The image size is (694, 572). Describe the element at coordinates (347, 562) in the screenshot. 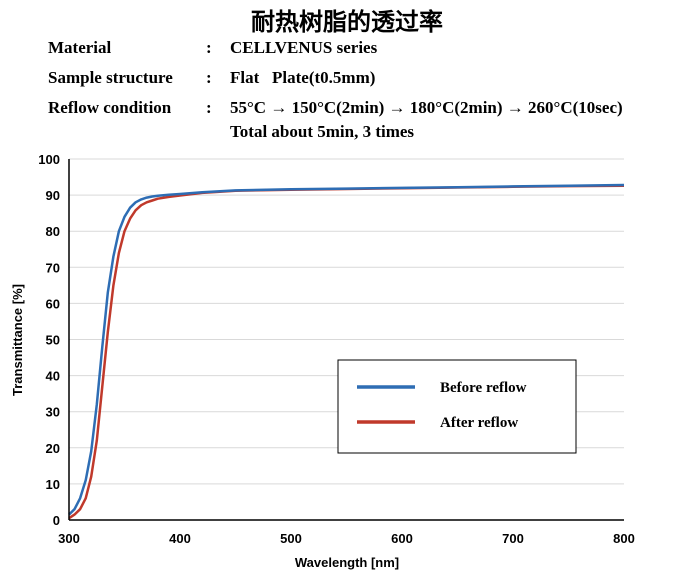

I see `x-axis-label: Wavelength [nm]` at that location.